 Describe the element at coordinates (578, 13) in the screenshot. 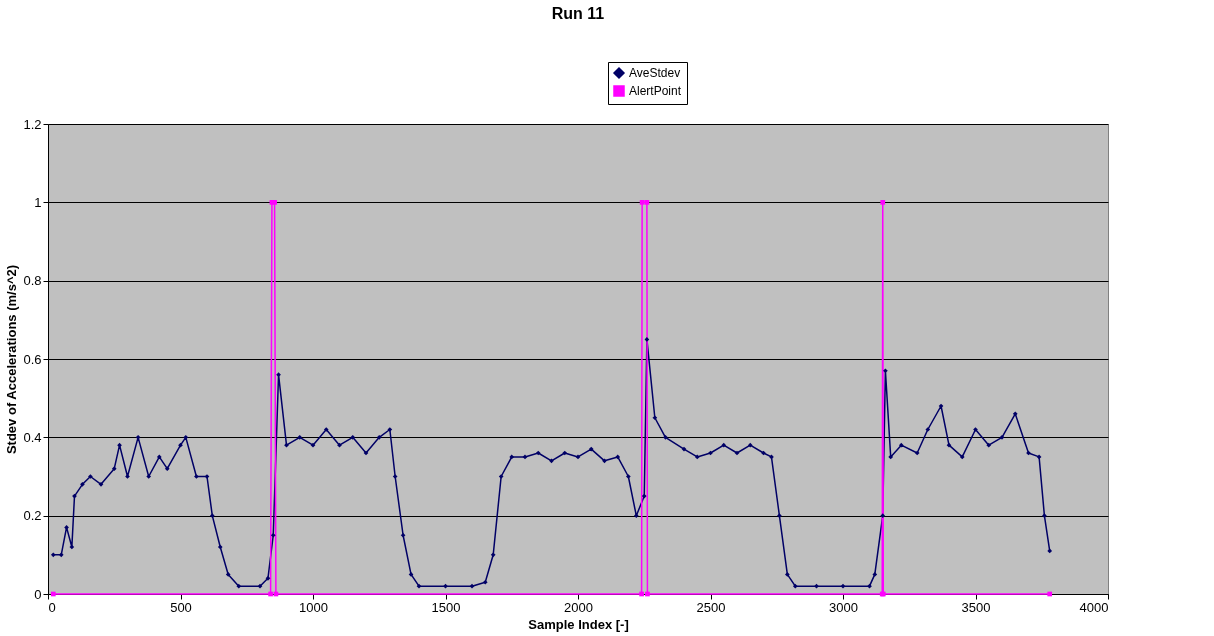

I see `chart-title: Run 11` at that location.